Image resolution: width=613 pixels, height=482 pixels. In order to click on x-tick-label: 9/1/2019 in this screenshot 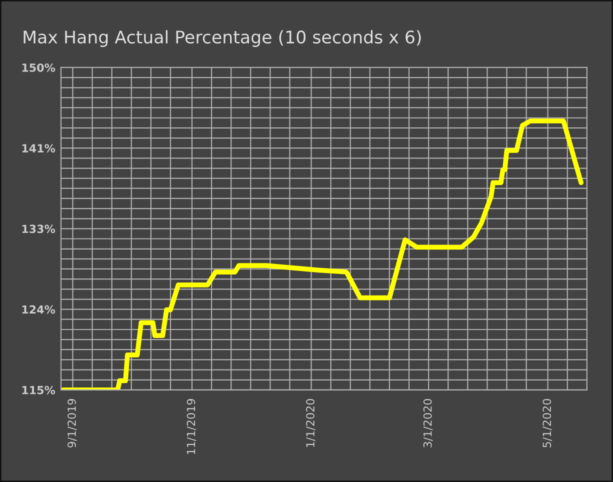, I will do `click(72, 423)`.